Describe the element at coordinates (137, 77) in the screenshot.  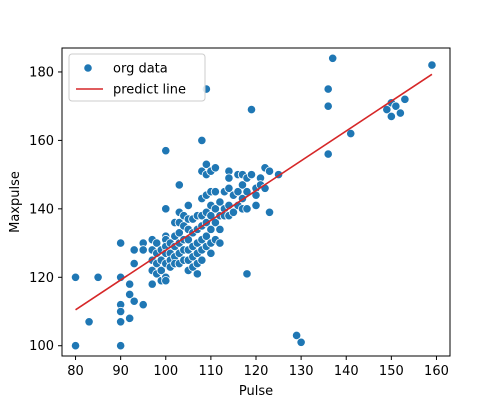
I see `legend: org data predict line` at that location.